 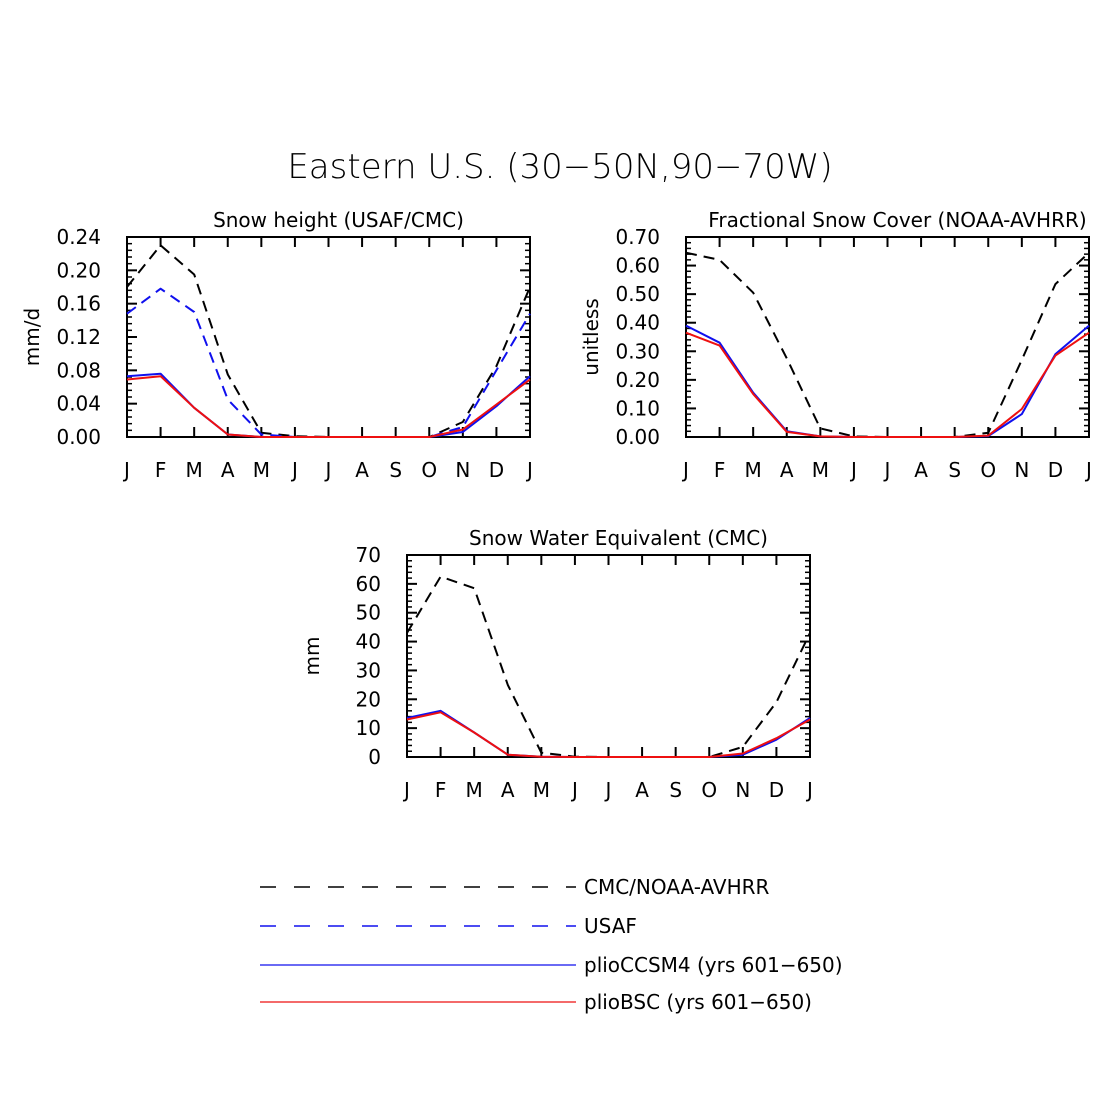 I want to click on y-tick-label: 0.50, so click(x=637, y=294).